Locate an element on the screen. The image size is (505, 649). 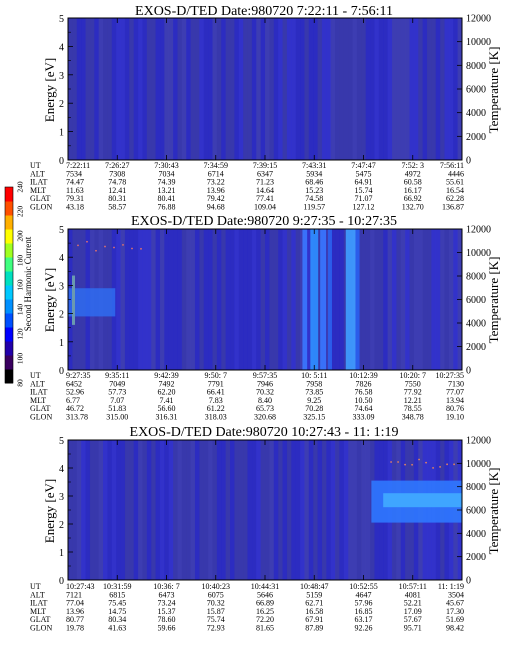
y2-tick-label: 8000 is located at coordinates (476, 66).